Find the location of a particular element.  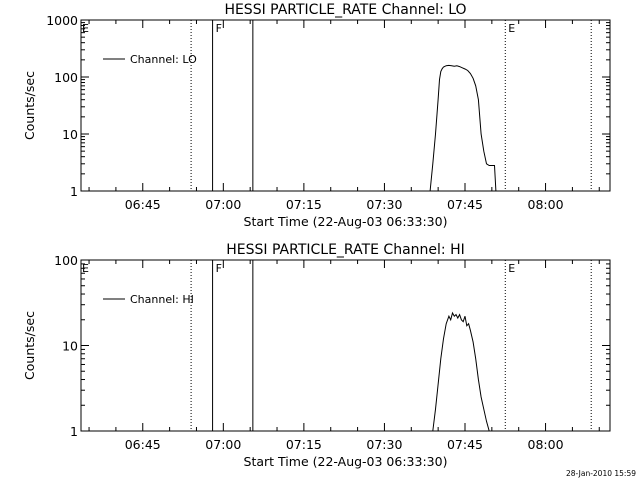

plot2-series-line is located at coordinates (461, 371).